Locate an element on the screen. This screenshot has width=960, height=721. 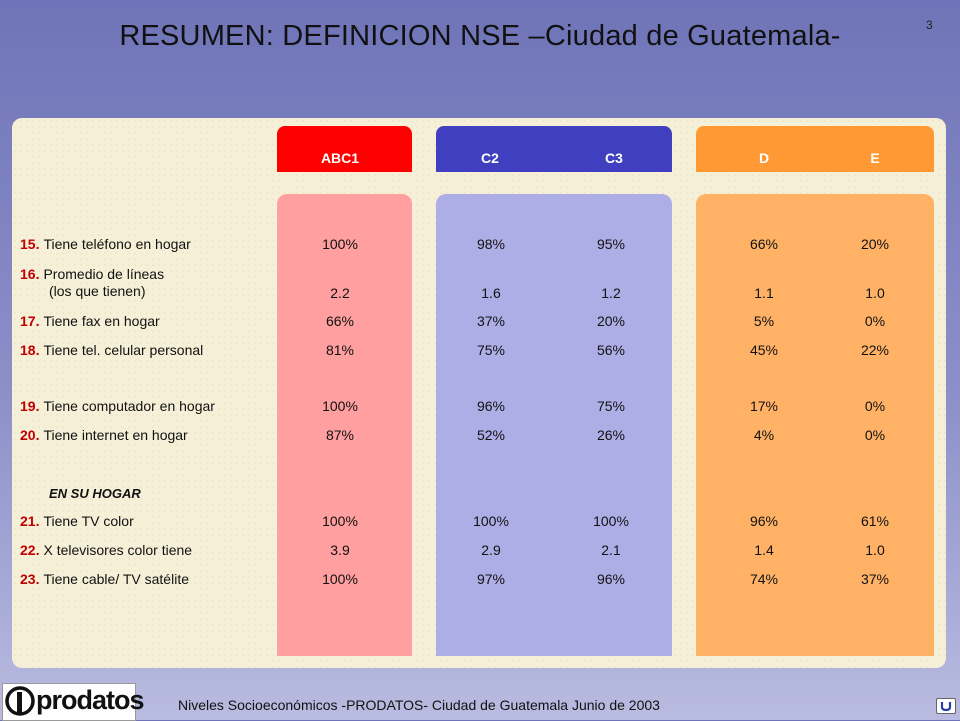
cell-19-abc1: 100% is located at coordinates (340, 406).